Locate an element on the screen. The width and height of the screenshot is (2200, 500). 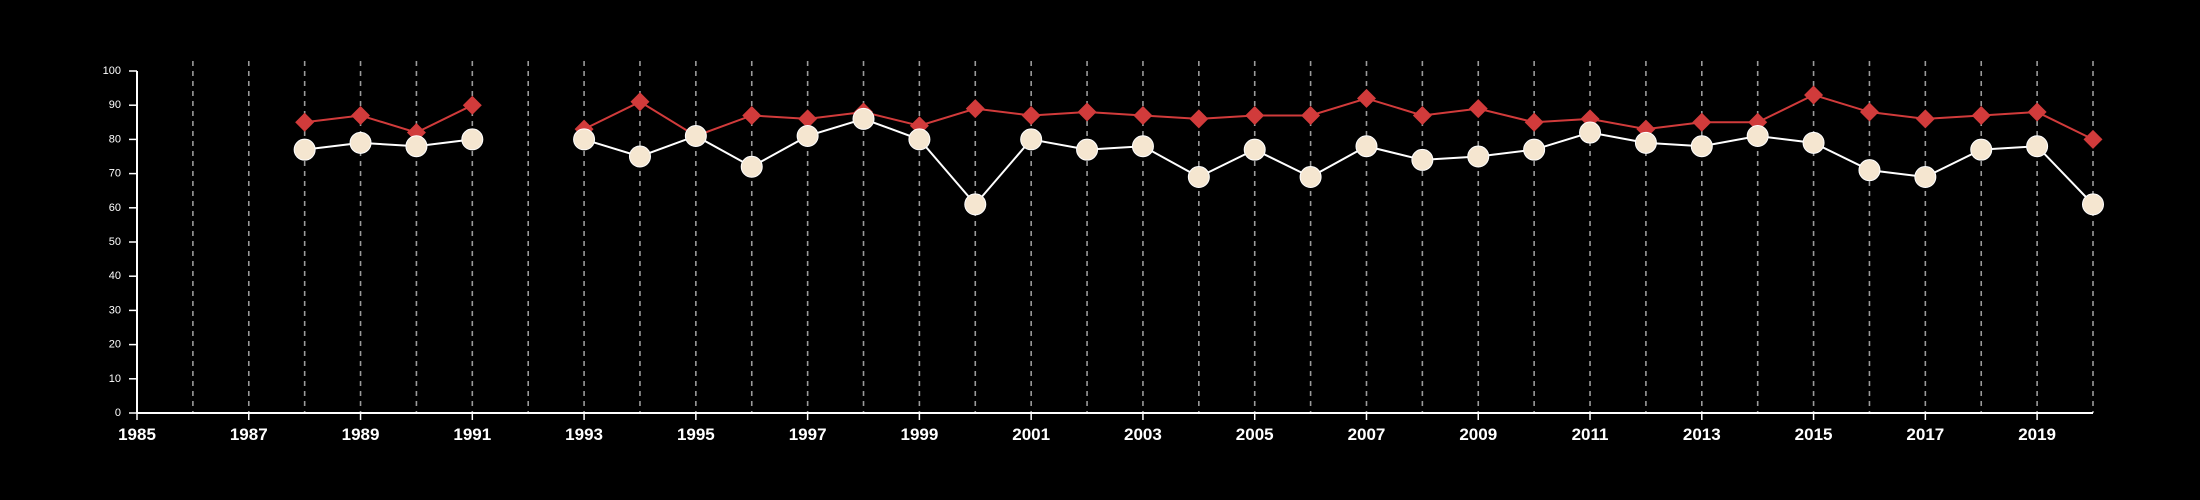
y-tick-label: 40 is located at coordinates (115, 276).